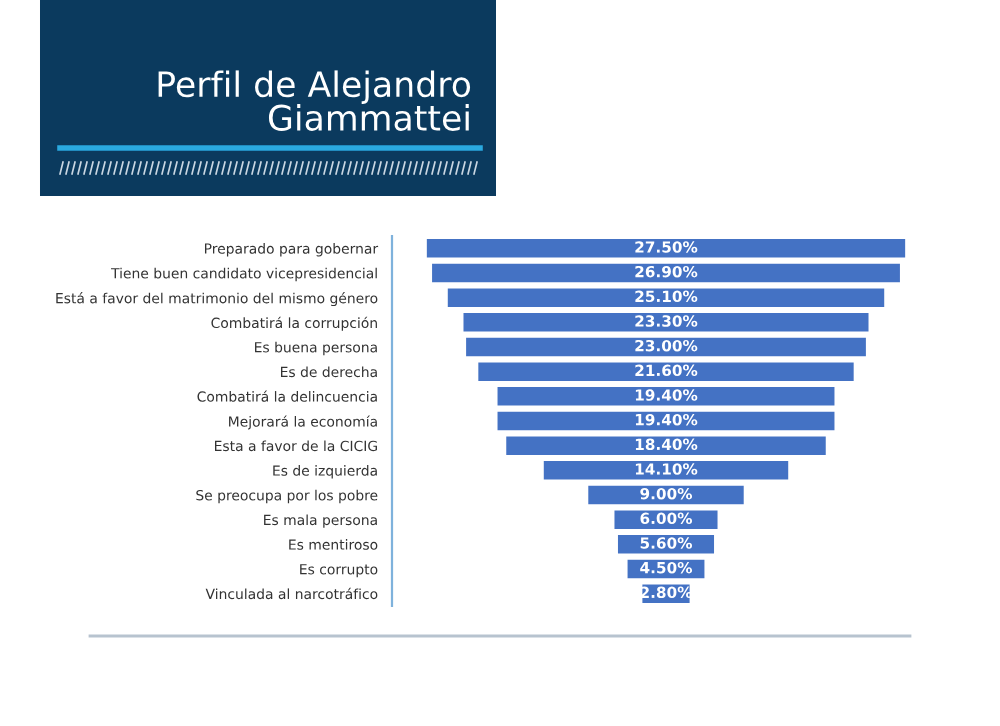  Describe the element at coordinates (314, 100) in the screenshot. I see `text: Perfil de Alejandro Giammattei` at that location.